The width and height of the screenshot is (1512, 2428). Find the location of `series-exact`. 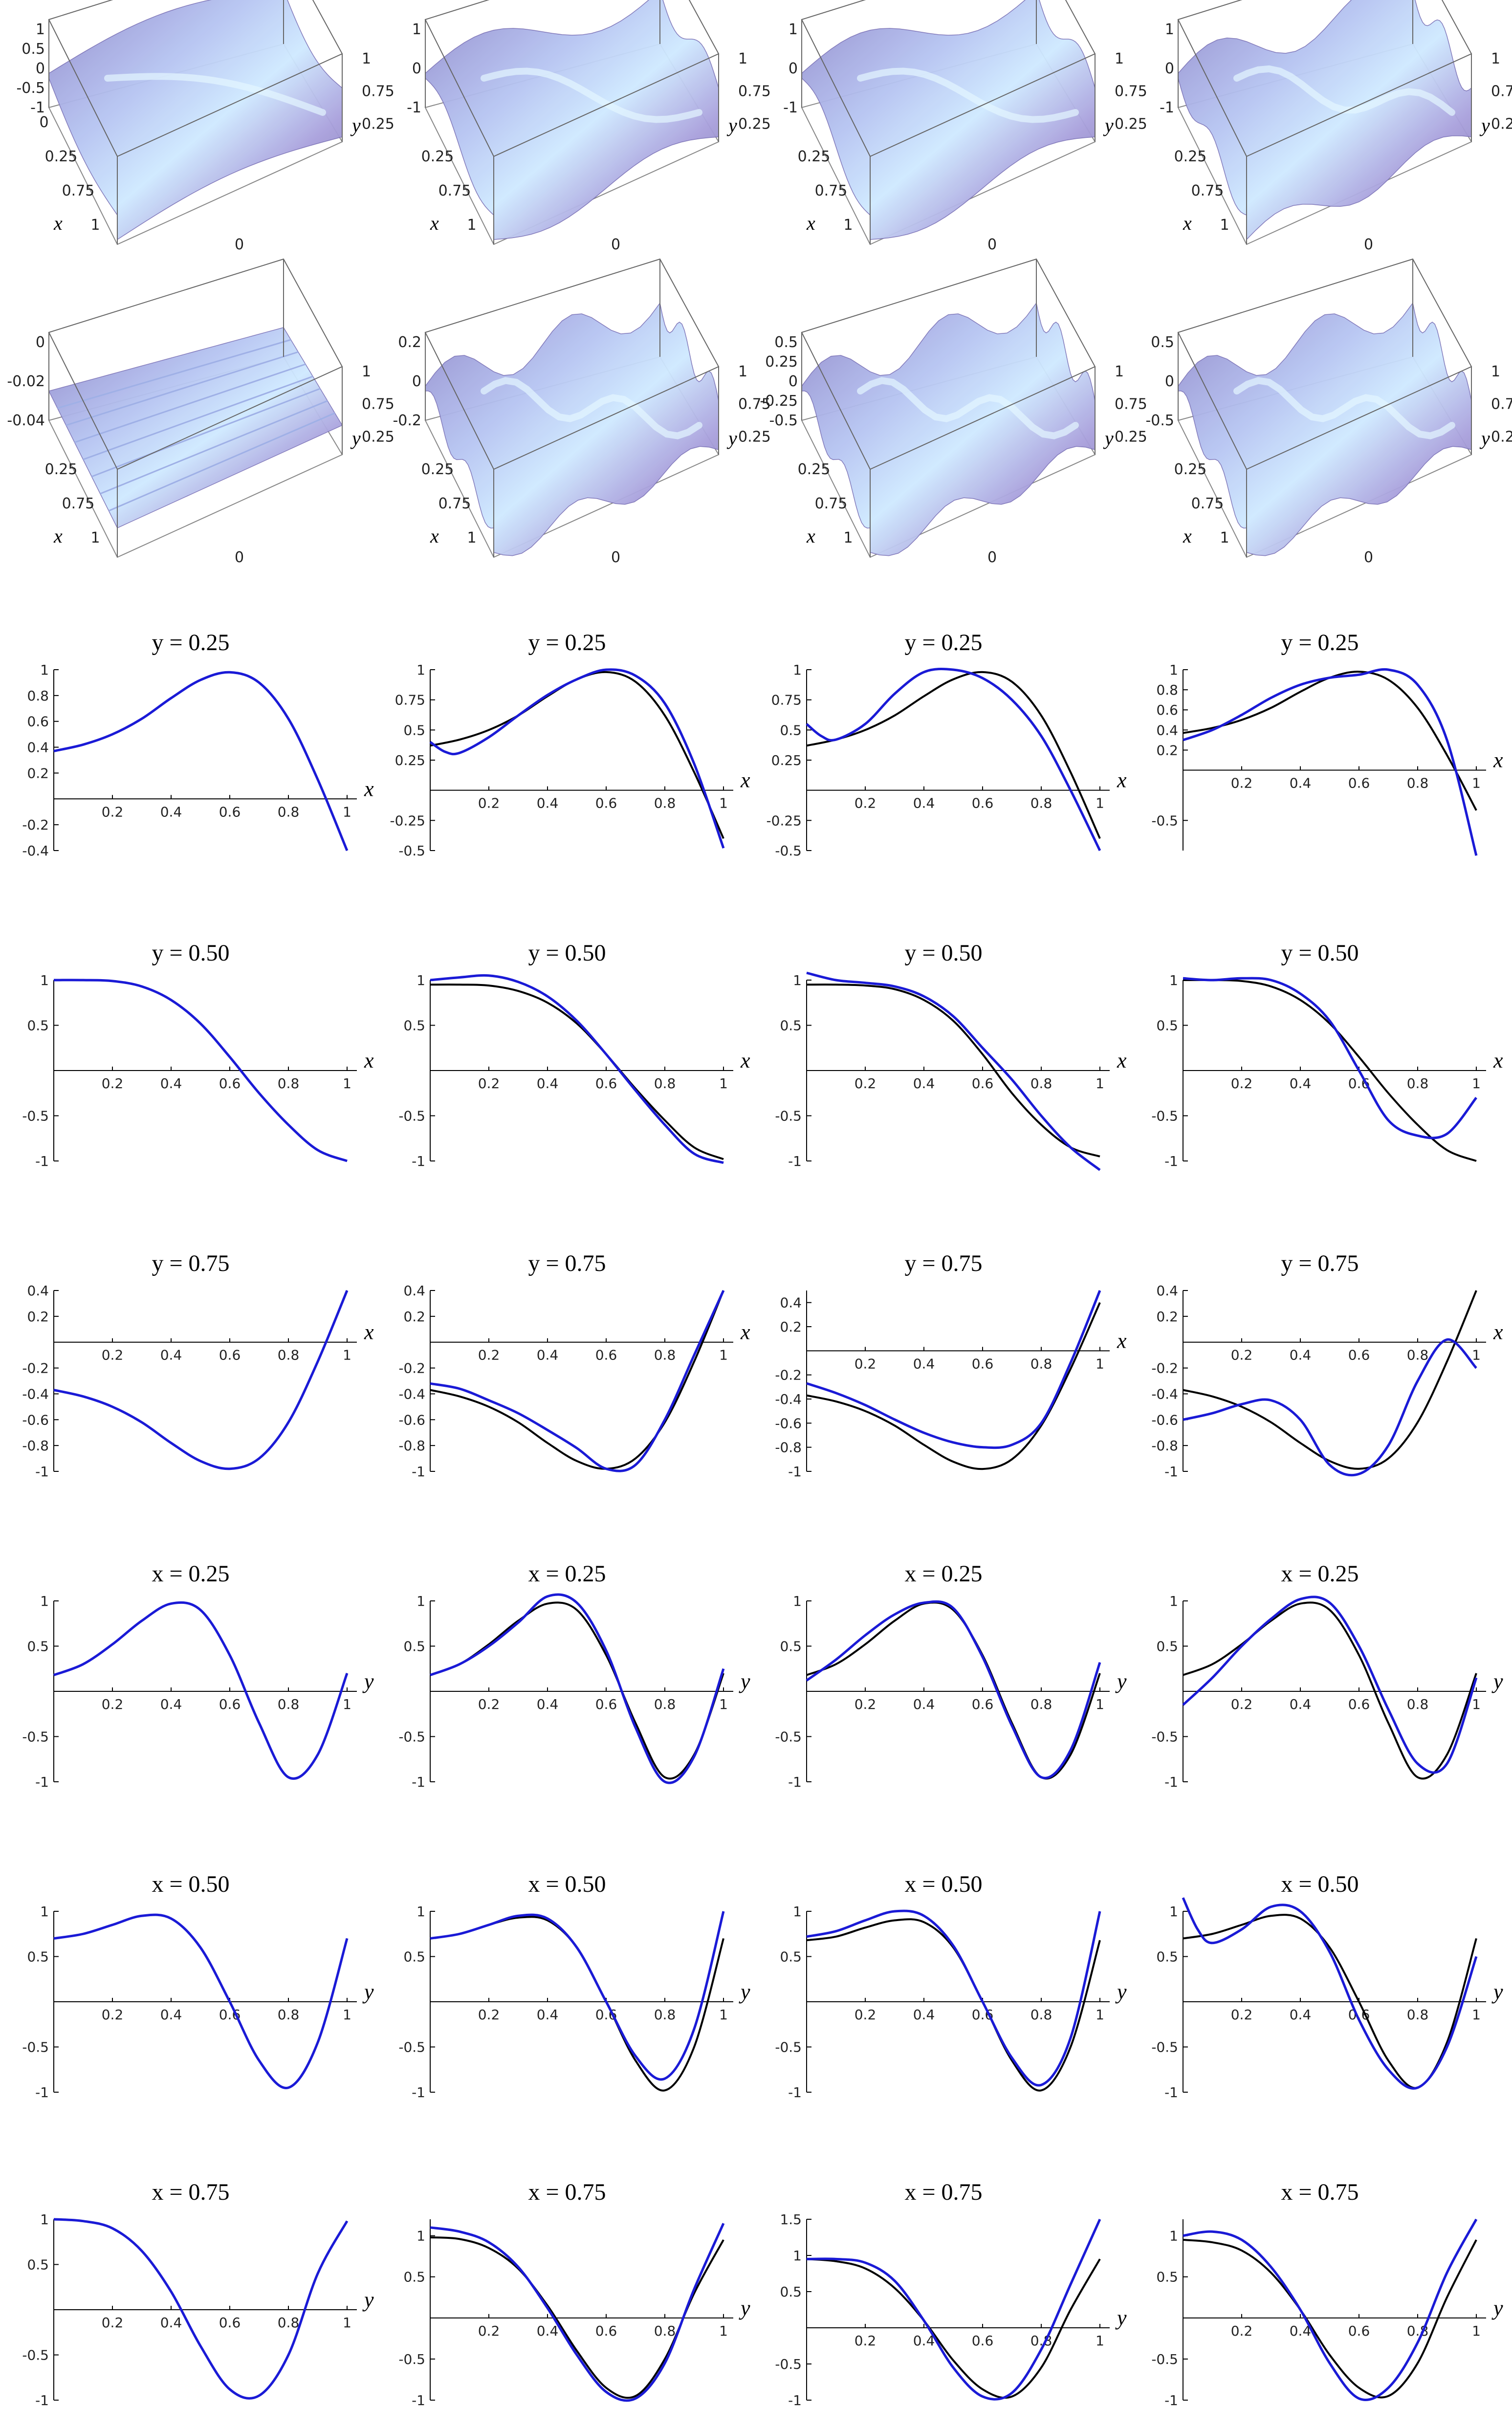

series-exact is located at coordinates (953, 1071).